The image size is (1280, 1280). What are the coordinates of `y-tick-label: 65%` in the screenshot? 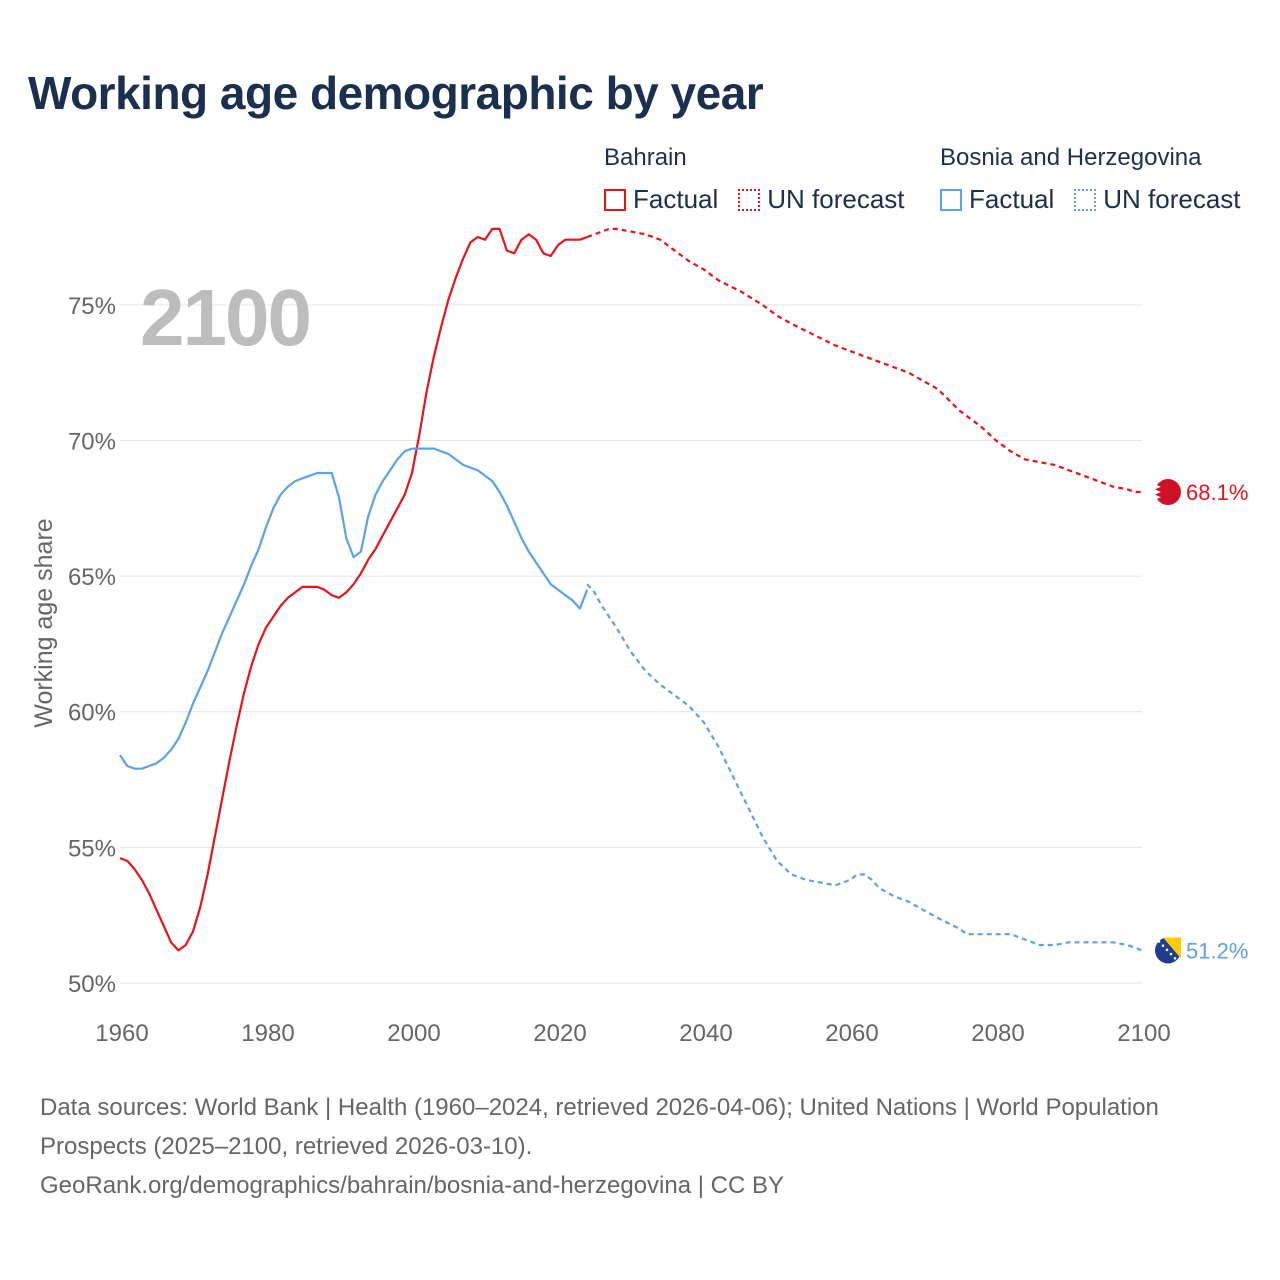 It's located at (92, 577).